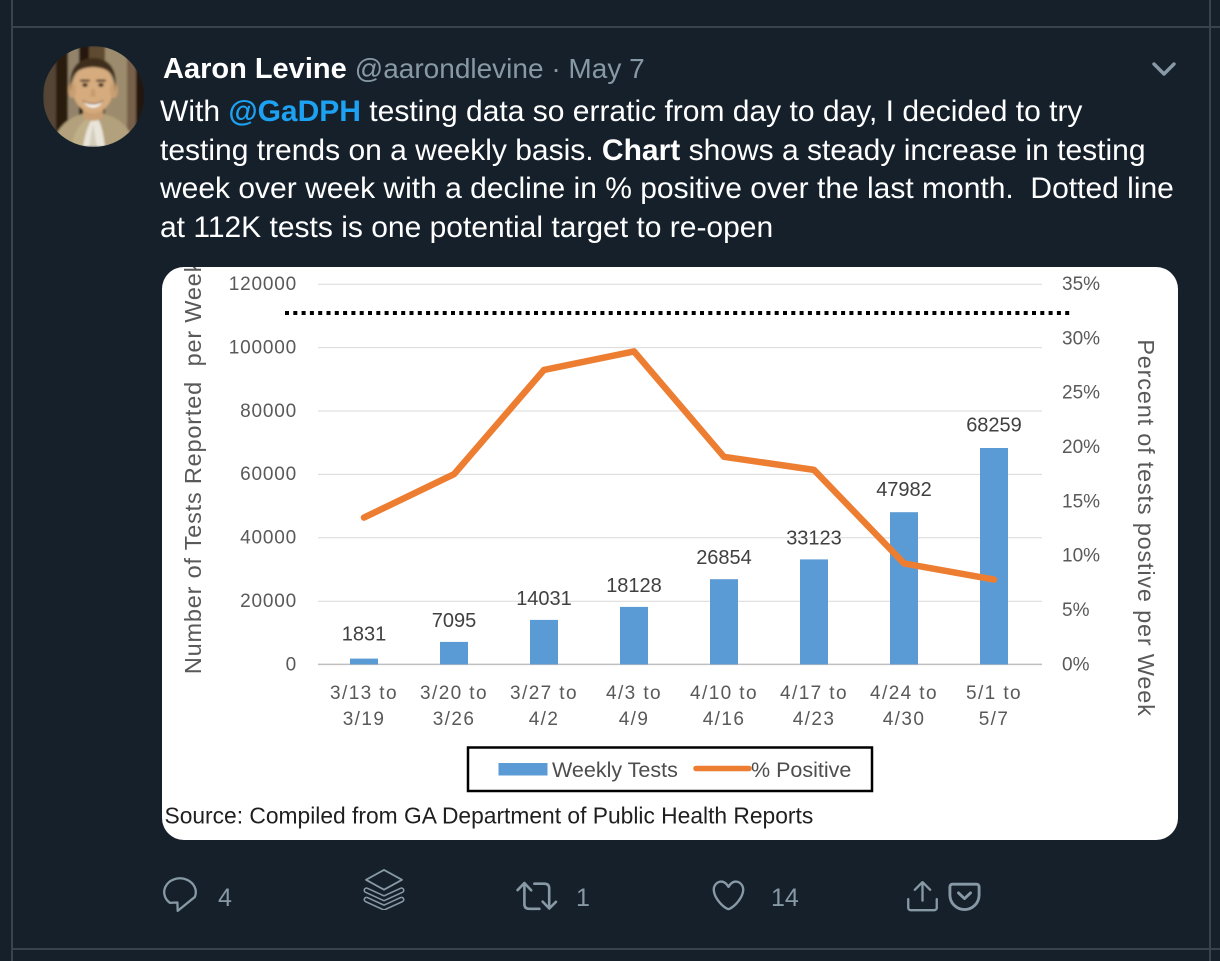  Describe the element at coordinates (263, 347) in the screenshot. I see `svg-text: 100000` at that location.